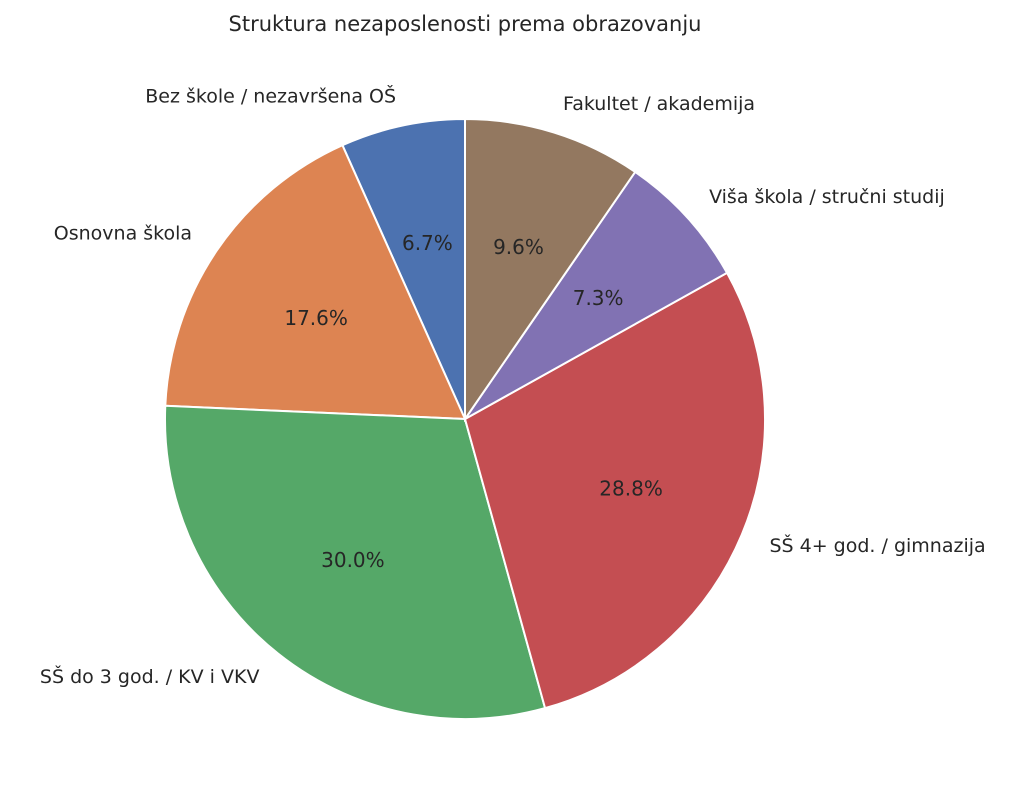  What do you see at coordinates (270, 95) in the screenshot?
I see `slice-category-label: Bez škole / nezavršena OŠ` at bounding box center [270, 95].